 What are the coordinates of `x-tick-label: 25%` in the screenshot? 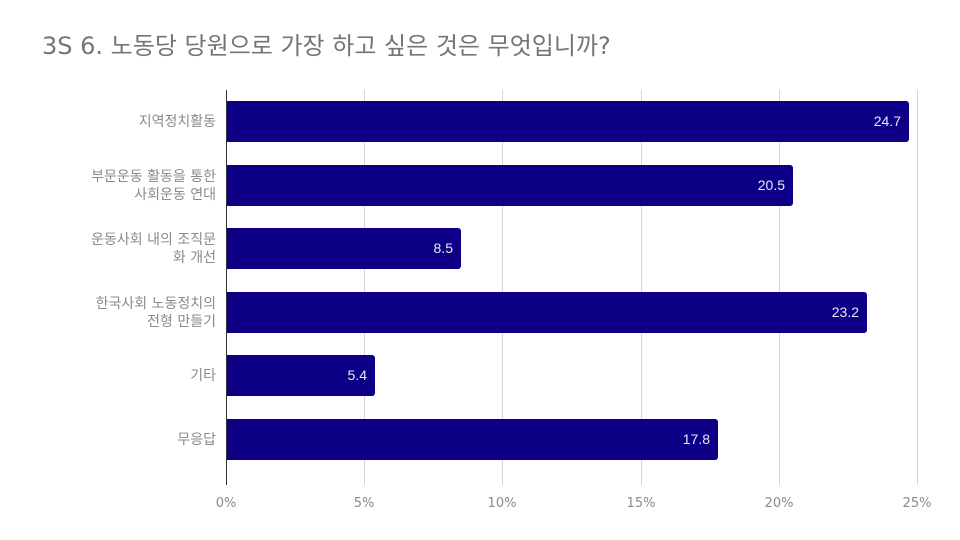 It's located at (917, 503).